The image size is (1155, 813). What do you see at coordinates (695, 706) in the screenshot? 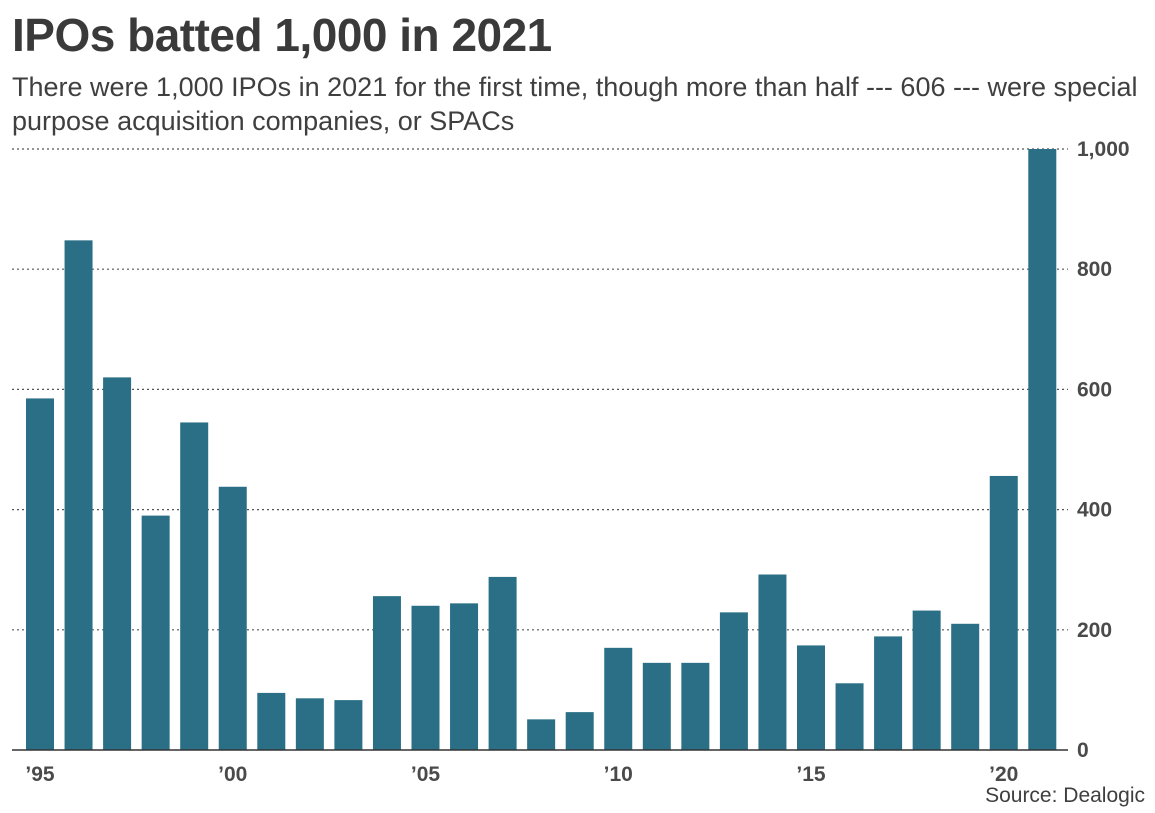
I see `bar-2012` at bounding box center [695, 706].